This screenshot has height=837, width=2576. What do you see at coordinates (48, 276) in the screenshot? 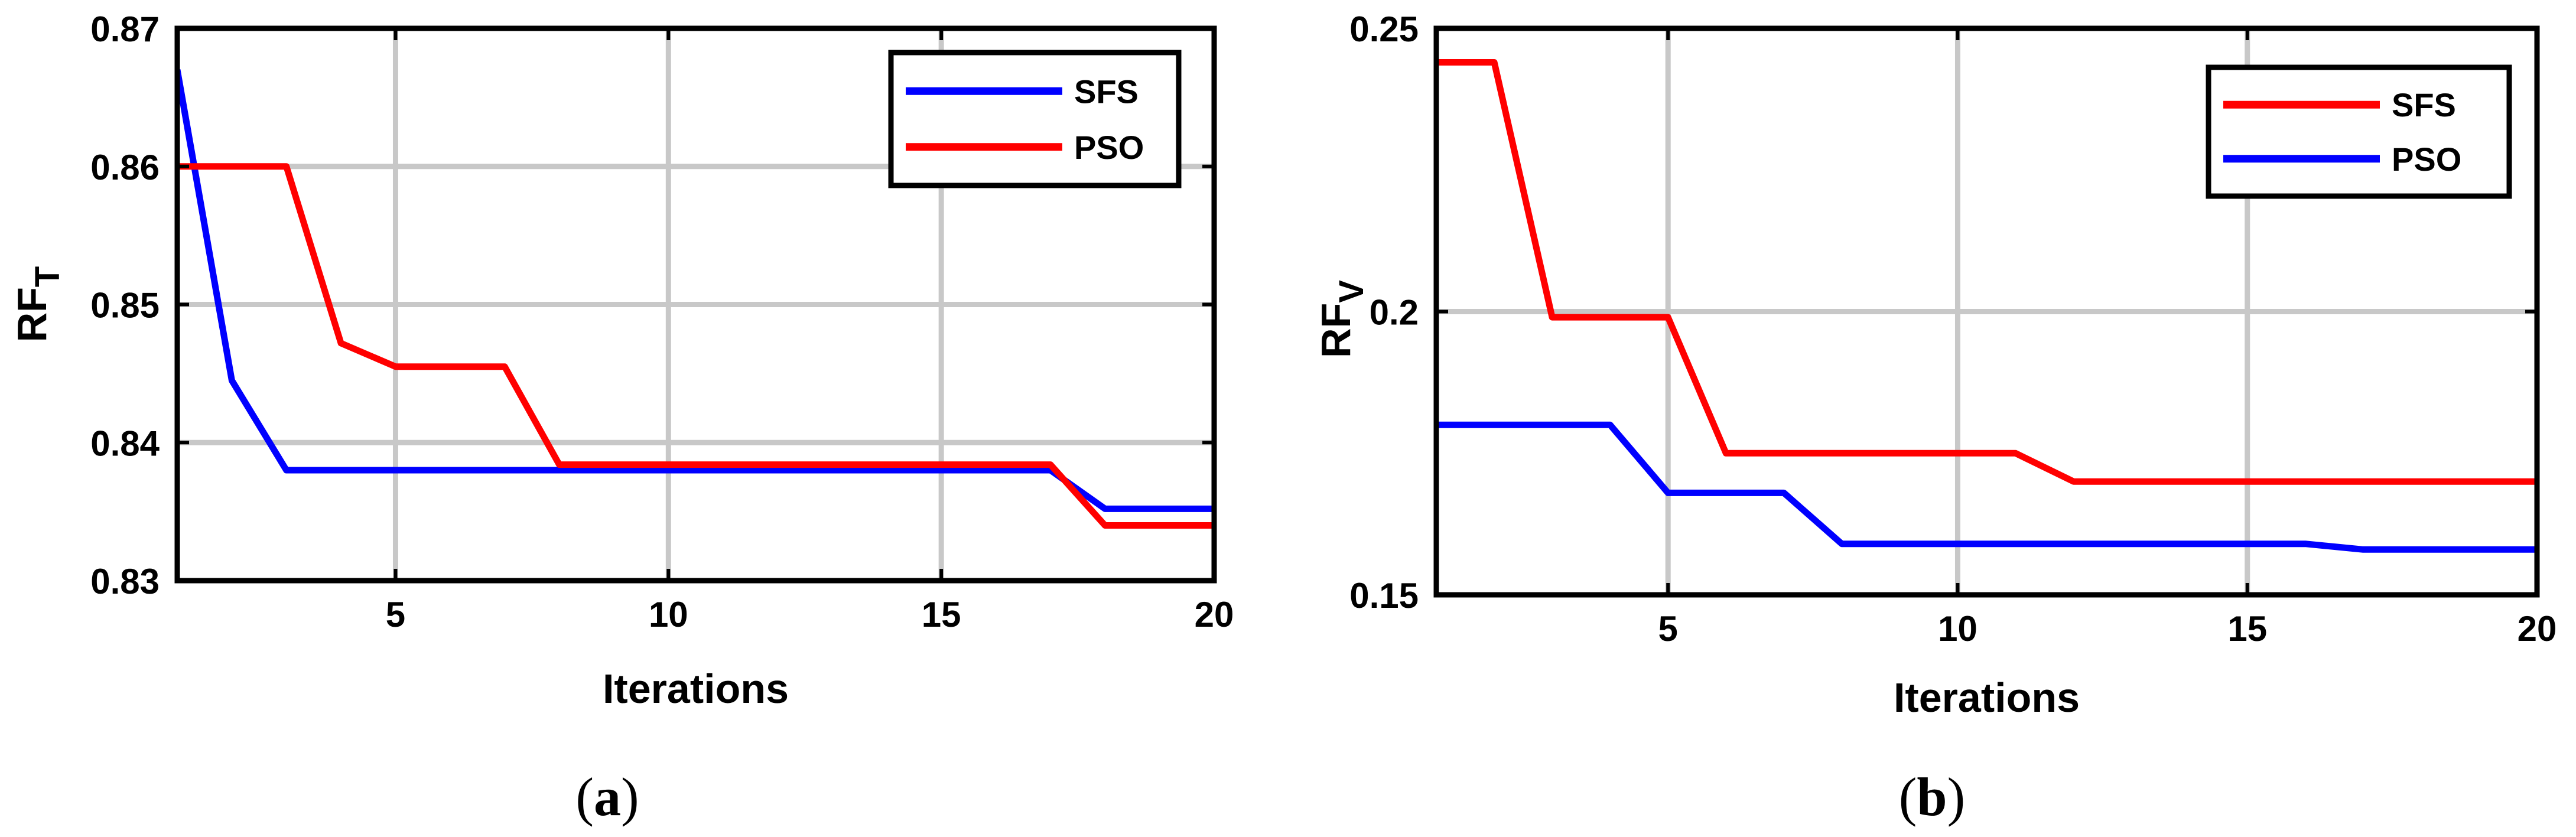
I see `y-axis-label-subscript: T` at bounding box center [48, 276].